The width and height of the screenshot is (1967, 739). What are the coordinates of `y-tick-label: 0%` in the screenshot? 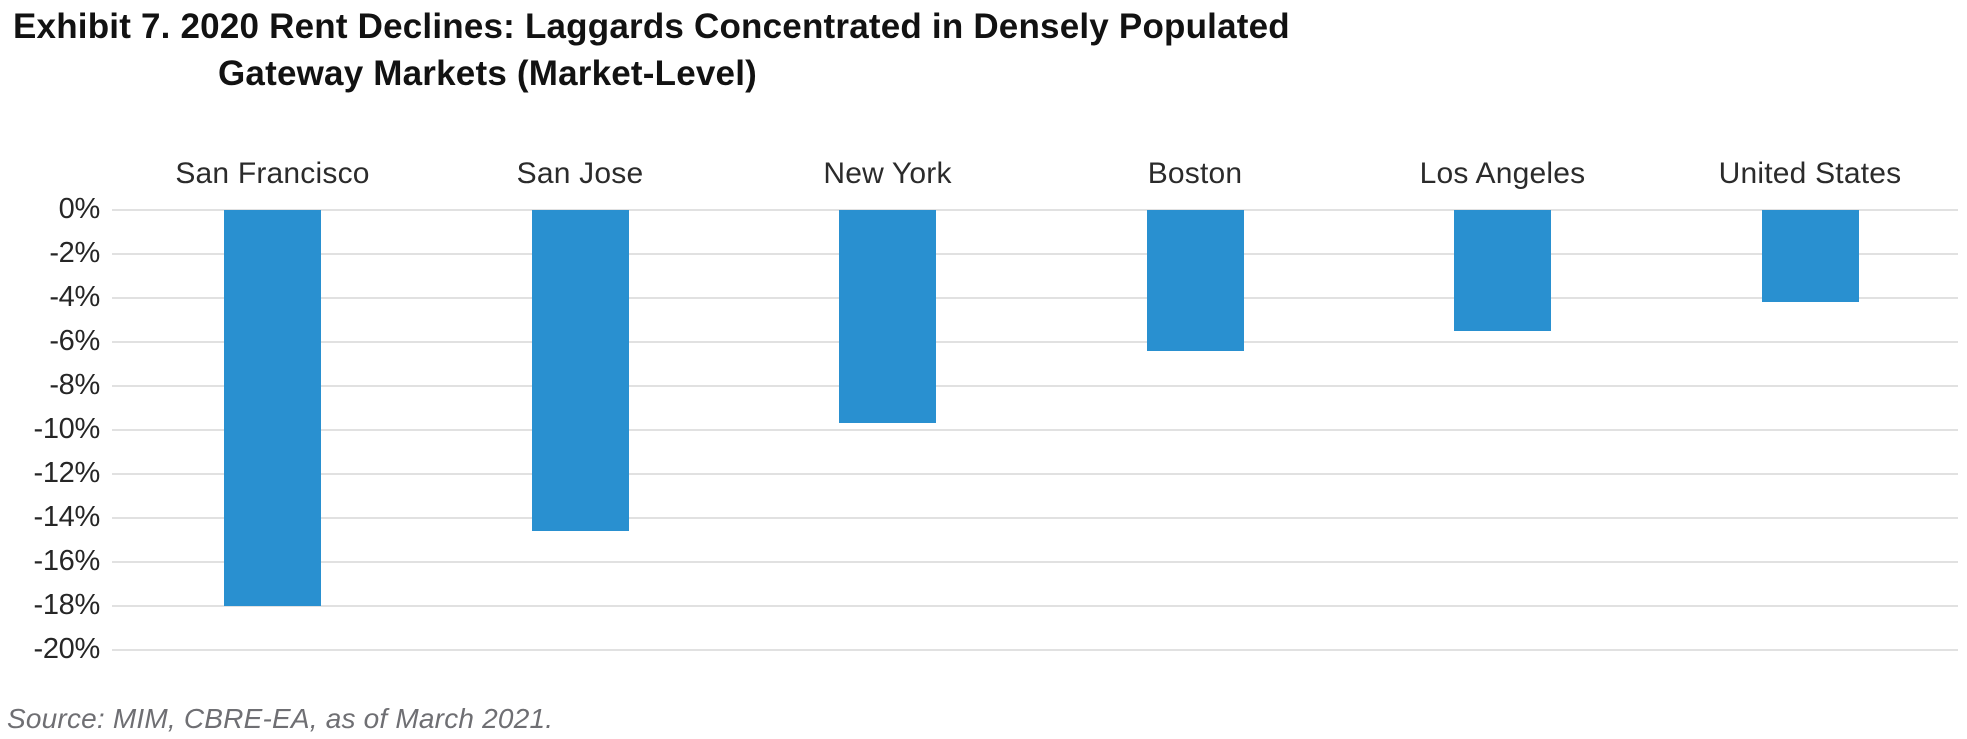 It's located at (79, 209).